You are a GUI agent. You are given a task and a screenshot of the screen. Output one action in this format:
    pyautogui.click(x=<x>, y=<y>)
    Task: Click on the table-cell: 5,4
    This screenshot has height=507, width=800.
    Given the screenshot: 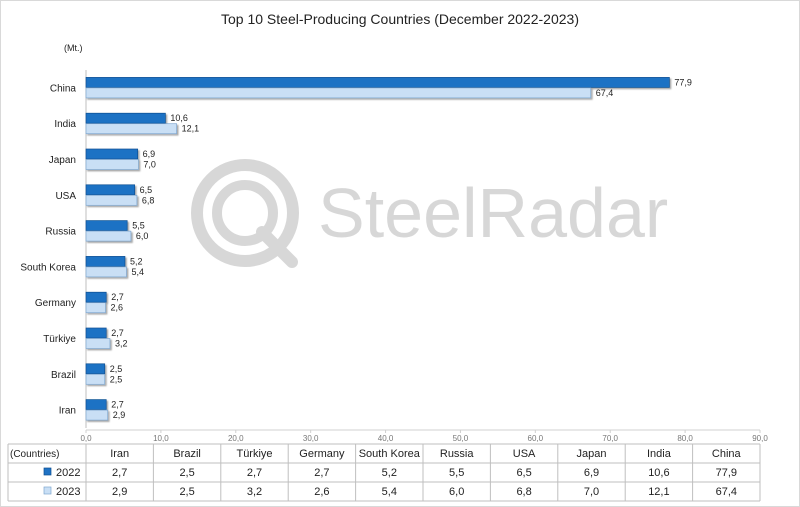 What is the action you would take?
    pyautogui.click(x=389, y=492)
    